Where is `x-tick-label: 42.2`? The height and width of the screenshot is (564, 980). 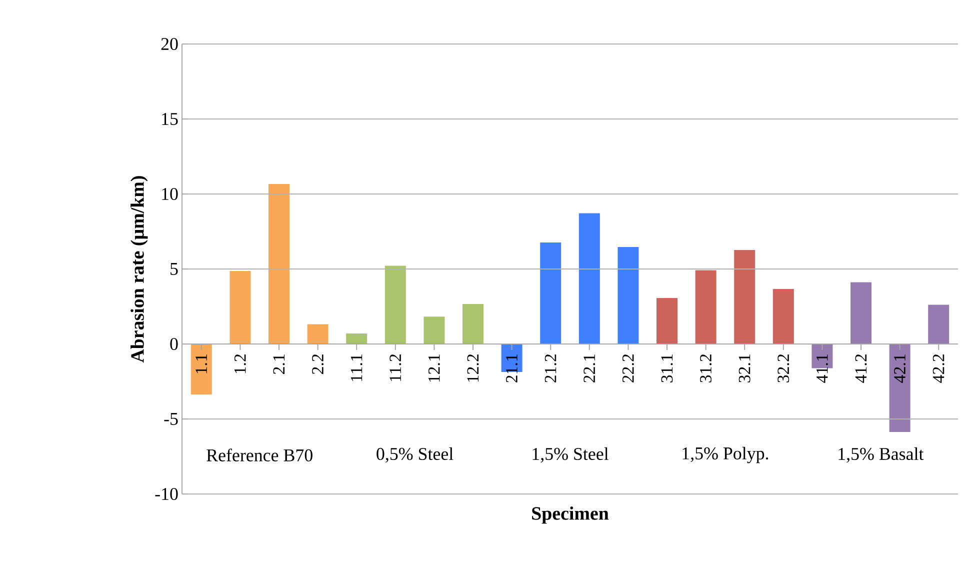
x-tick-label: 42.2 is located at coordinates (938, 368).